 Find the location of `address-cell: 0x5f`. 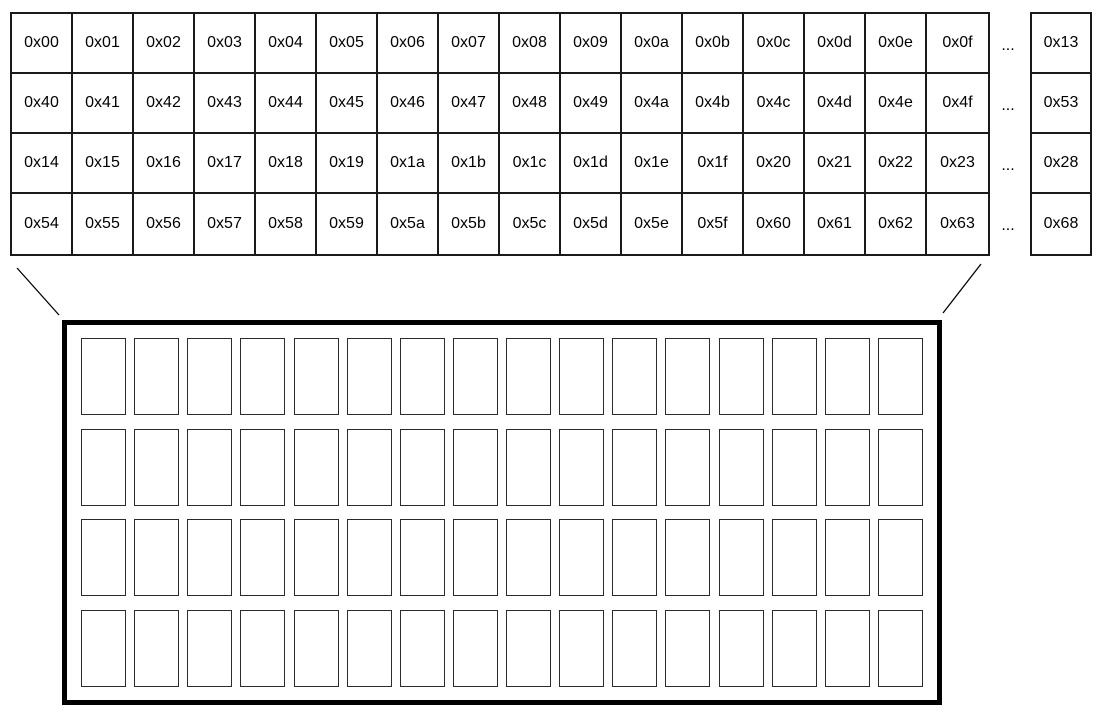

address-cell: 0x5f is located at coordinates (713, 224).